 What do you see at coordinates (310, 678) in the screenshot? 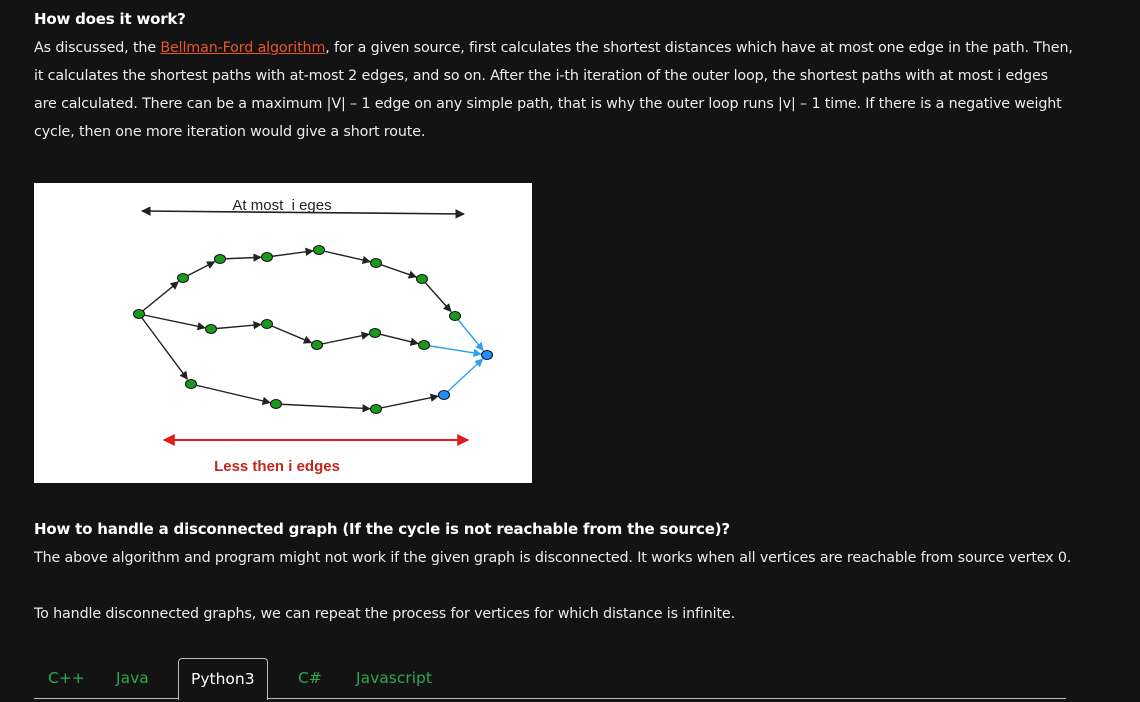
I see `tab-csharp: C#` at bounding box center [310, 678].